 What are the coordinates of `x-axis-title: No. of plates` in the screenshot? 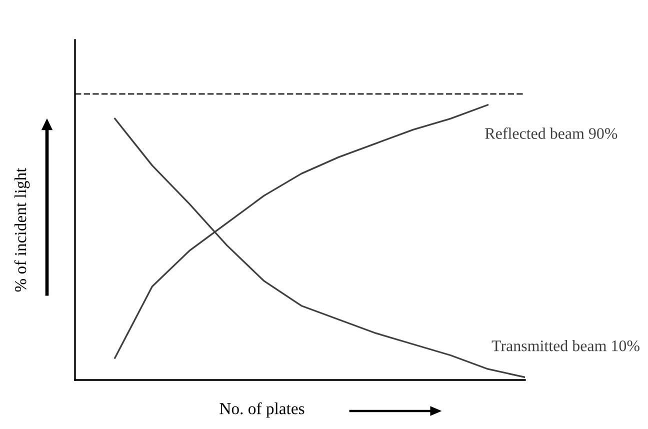 It's located at (262, 410).